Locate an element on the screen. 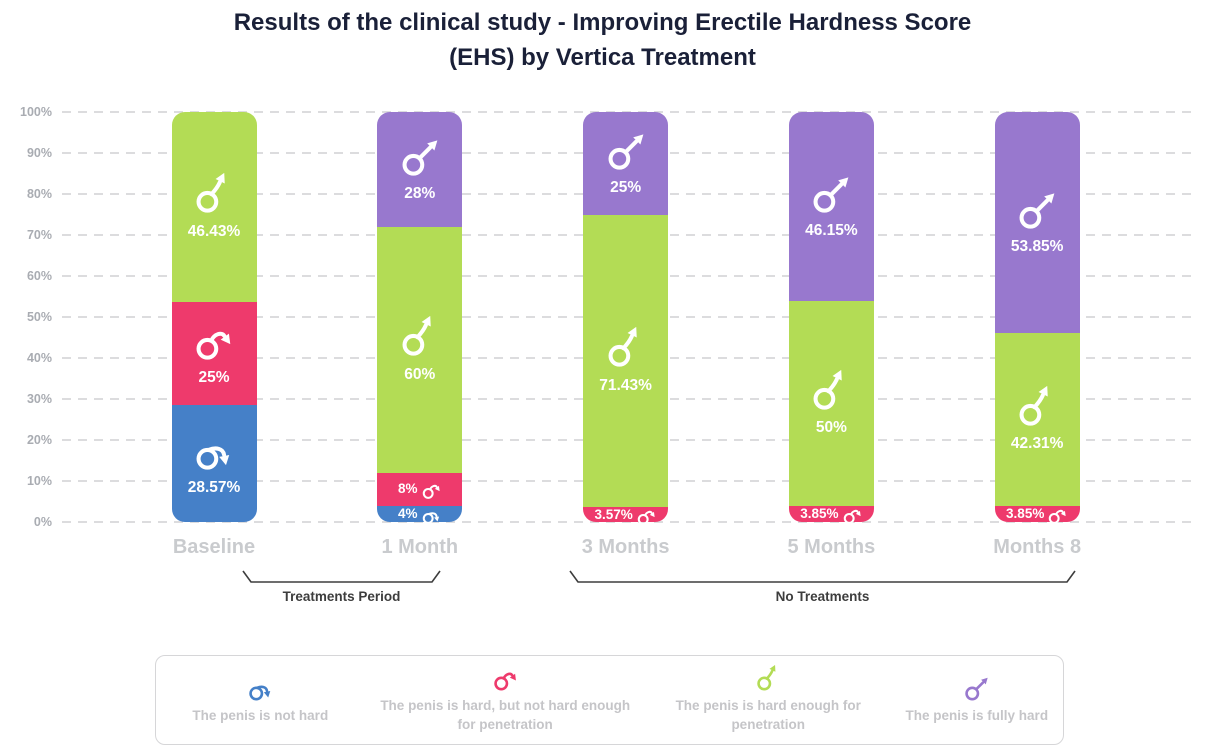 Image resolution: width=1205 pixels, height=756 pixels. y-axis: 100% 90% 80% 70% 60% 50% 40% 30% 20% 10% 0% is located at coordinates (26, 317).